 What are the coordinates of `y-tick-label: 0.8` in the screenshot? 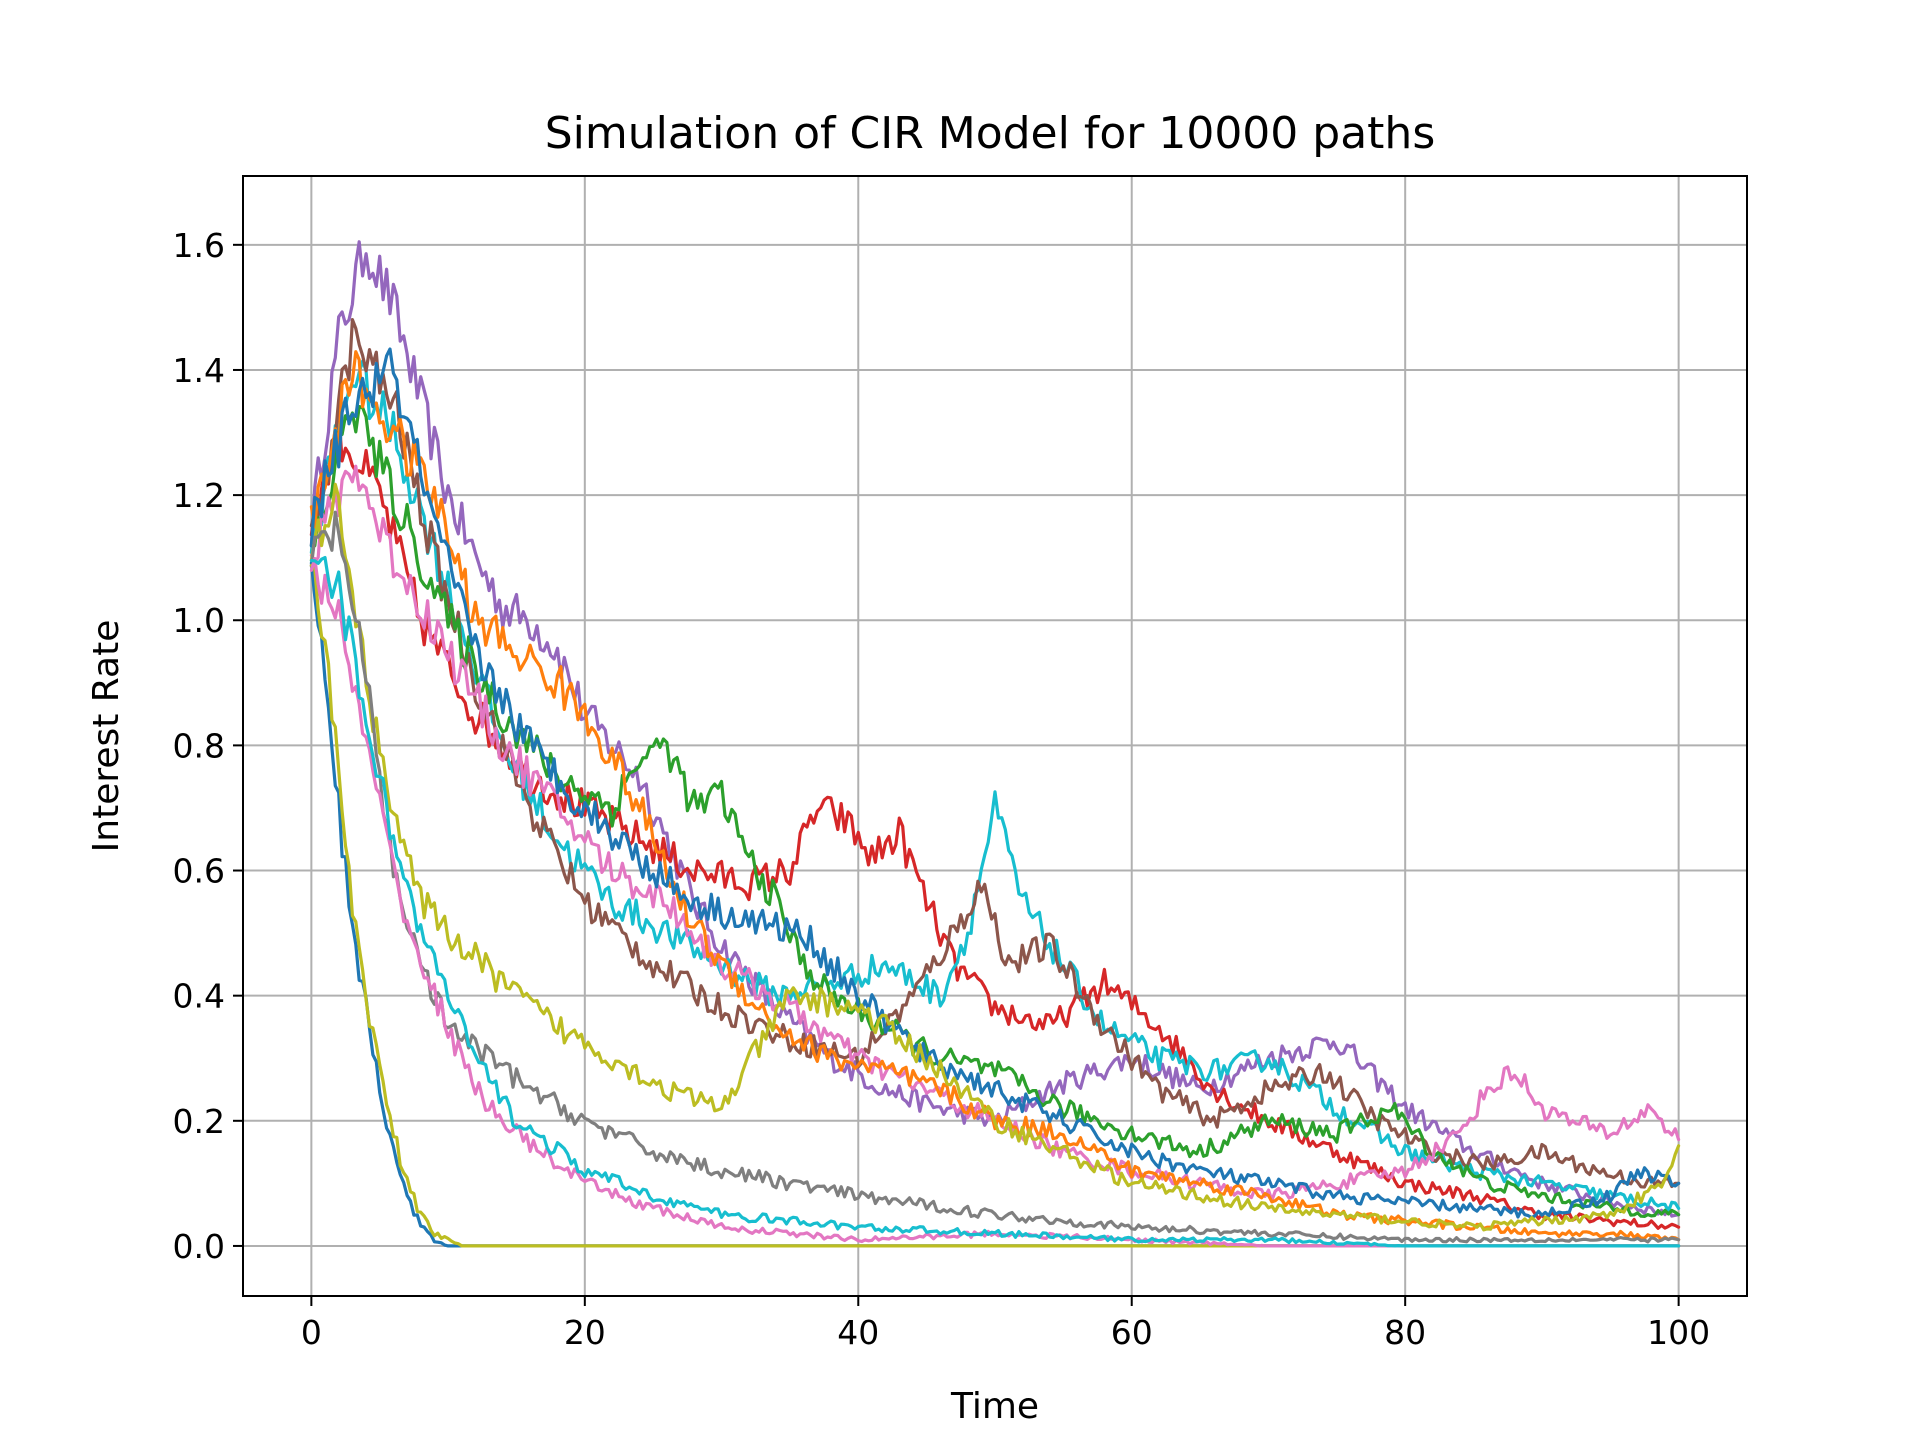 It's located at (199, 745).